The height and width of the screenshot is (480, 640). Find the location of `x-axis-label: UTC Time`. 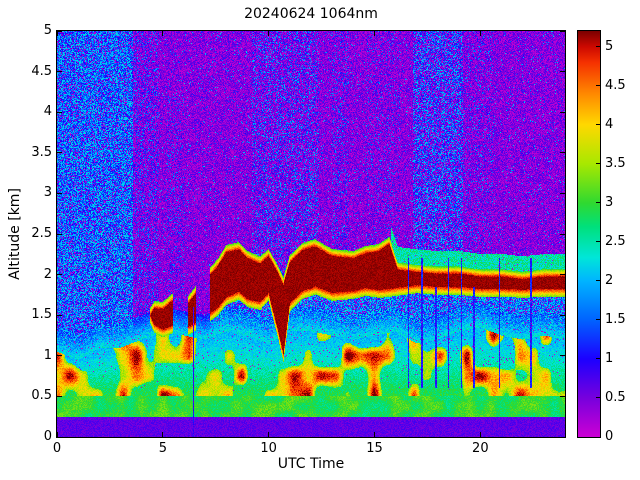

x-axis-label: UTC Time is located at coordinates (311, 464).